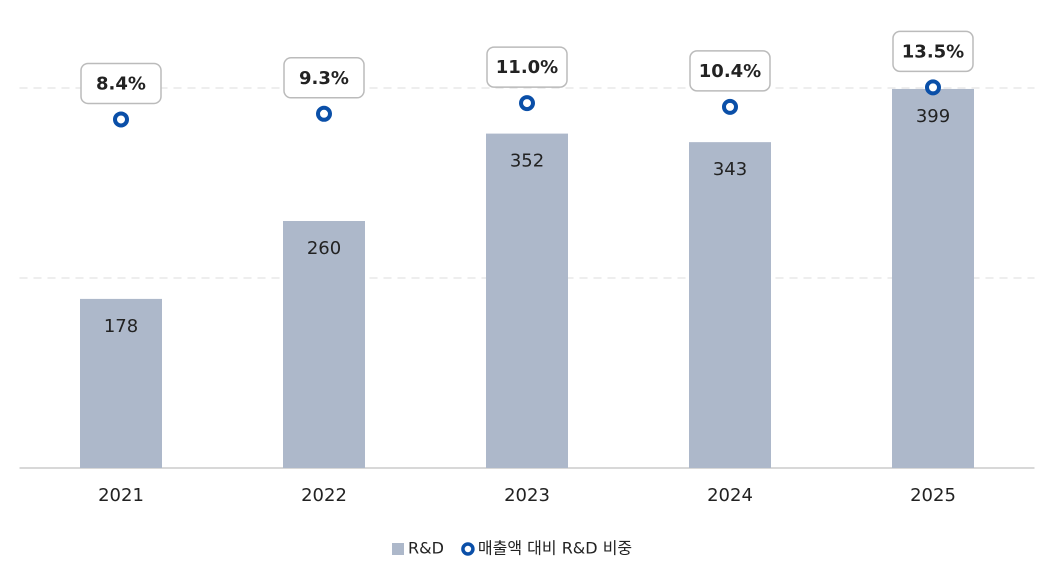 This screenshot has width=1046, height=565. Describe the element at coordinates (398, 549) in the screenshot. I see `legend-swatch` at that location.